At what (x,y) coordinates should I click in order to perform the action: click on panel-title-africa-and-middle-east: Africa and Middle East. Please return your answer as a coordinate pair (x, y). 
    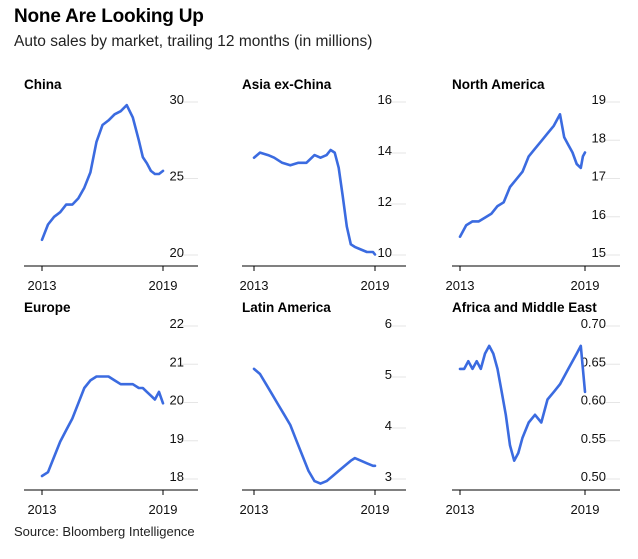
    Looking at the image, I should click on (524, 307).